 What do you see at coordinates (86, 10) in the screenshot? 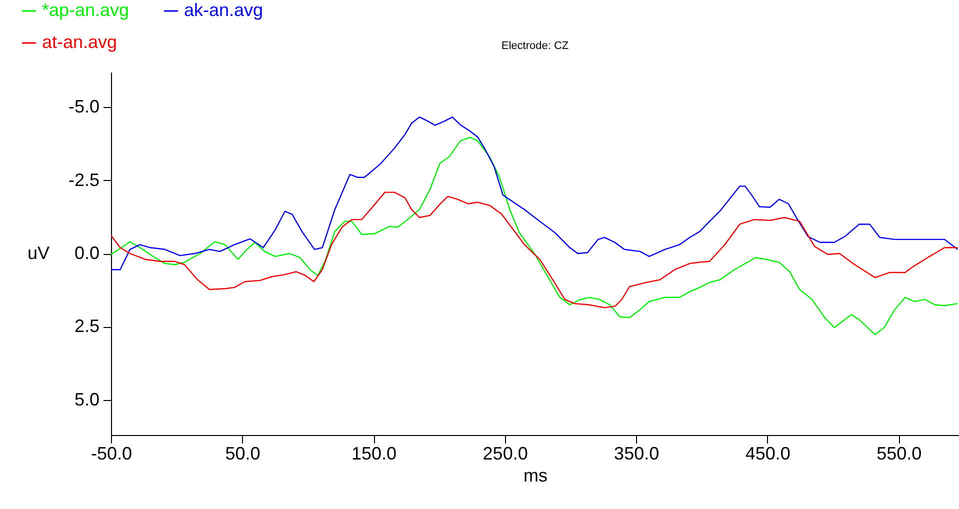
I see `legend-label: *ap-an.avg` at bounding box center [86, 10].